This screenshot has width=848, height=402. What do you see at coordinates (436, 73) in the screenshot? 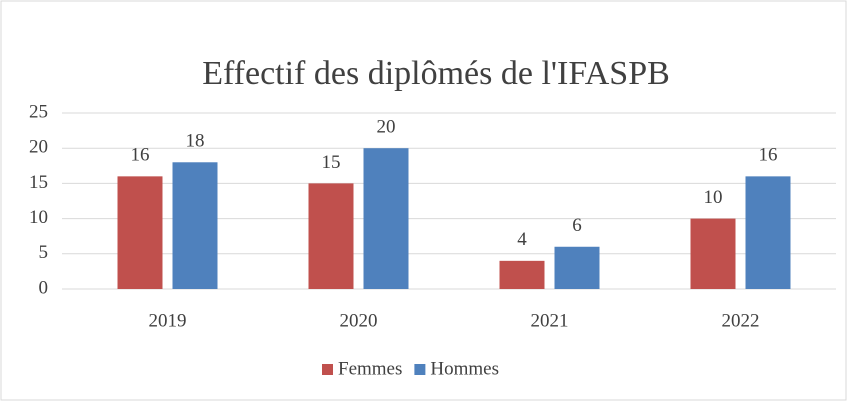
I see `chart-title: Effectif des diplômés de l'IFASPB` at bounding box center [436, 73].